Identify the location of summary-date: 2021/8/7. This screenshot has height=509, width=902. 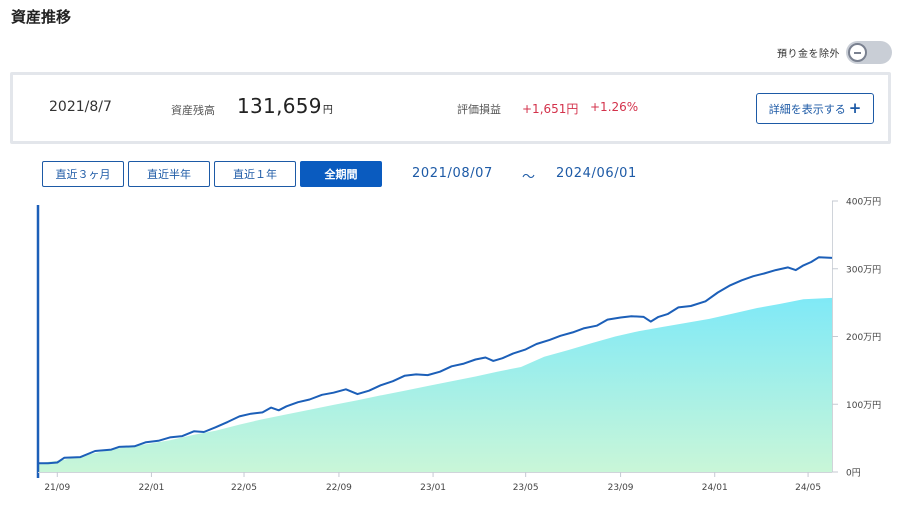
(80, 107).